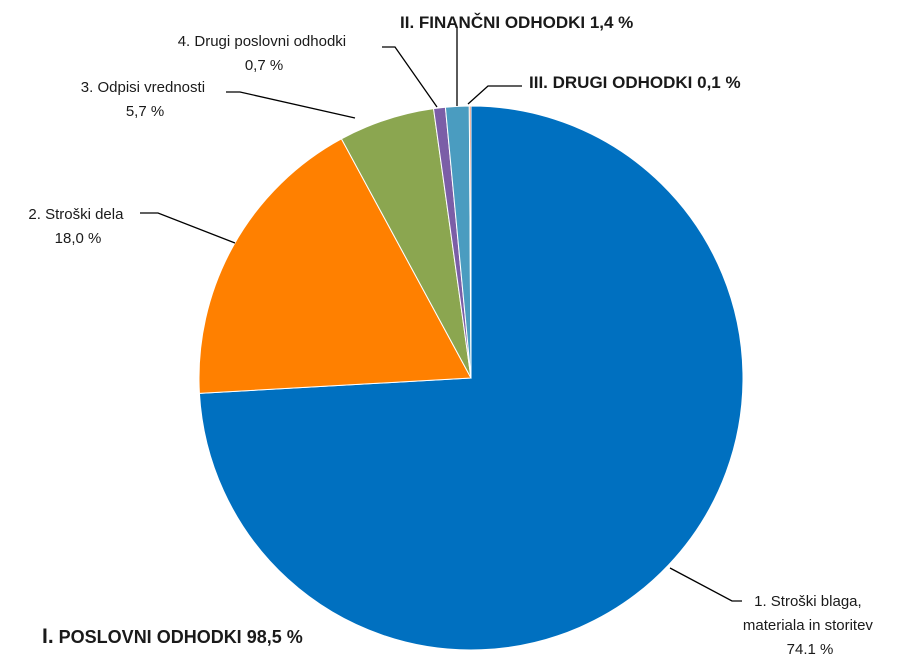  I want to click on slice-label-3: 3. Odpisi vrednosti 5,7 %, so click(145, 99).